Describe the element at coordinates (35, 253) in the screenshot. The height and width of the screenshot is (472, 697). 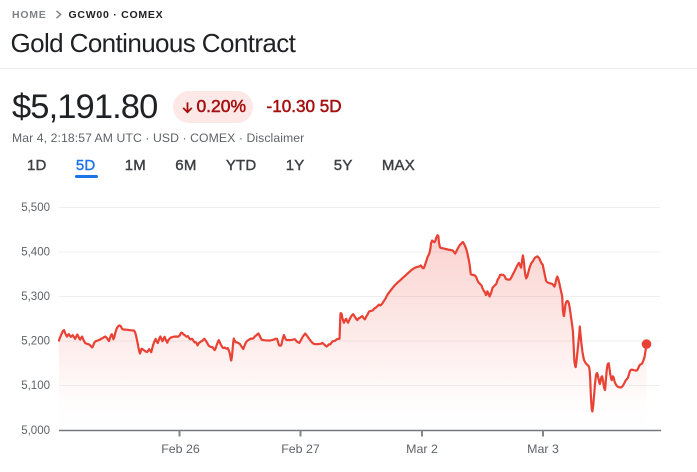
I see `svg-text: 5,400` at that location.